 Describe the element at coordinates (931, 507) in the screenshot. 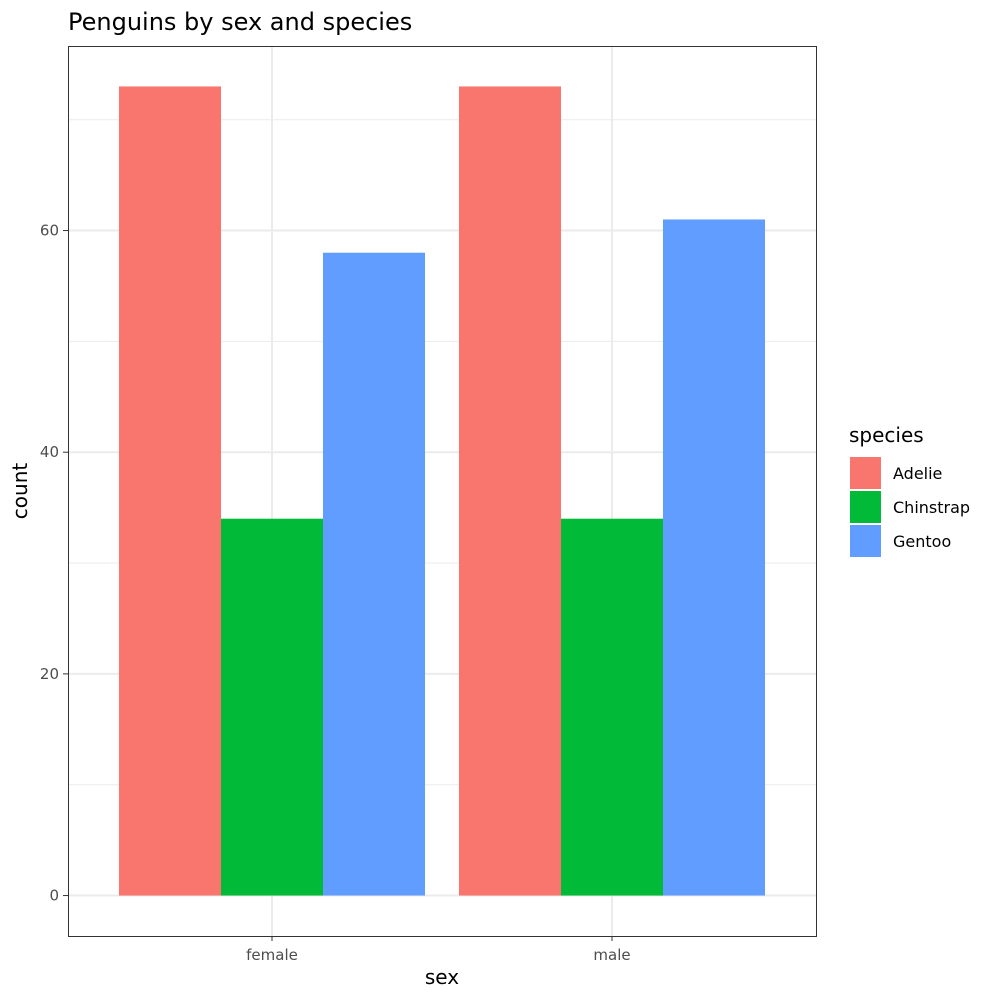

I see `legend-label: Chinstrap` at that location.